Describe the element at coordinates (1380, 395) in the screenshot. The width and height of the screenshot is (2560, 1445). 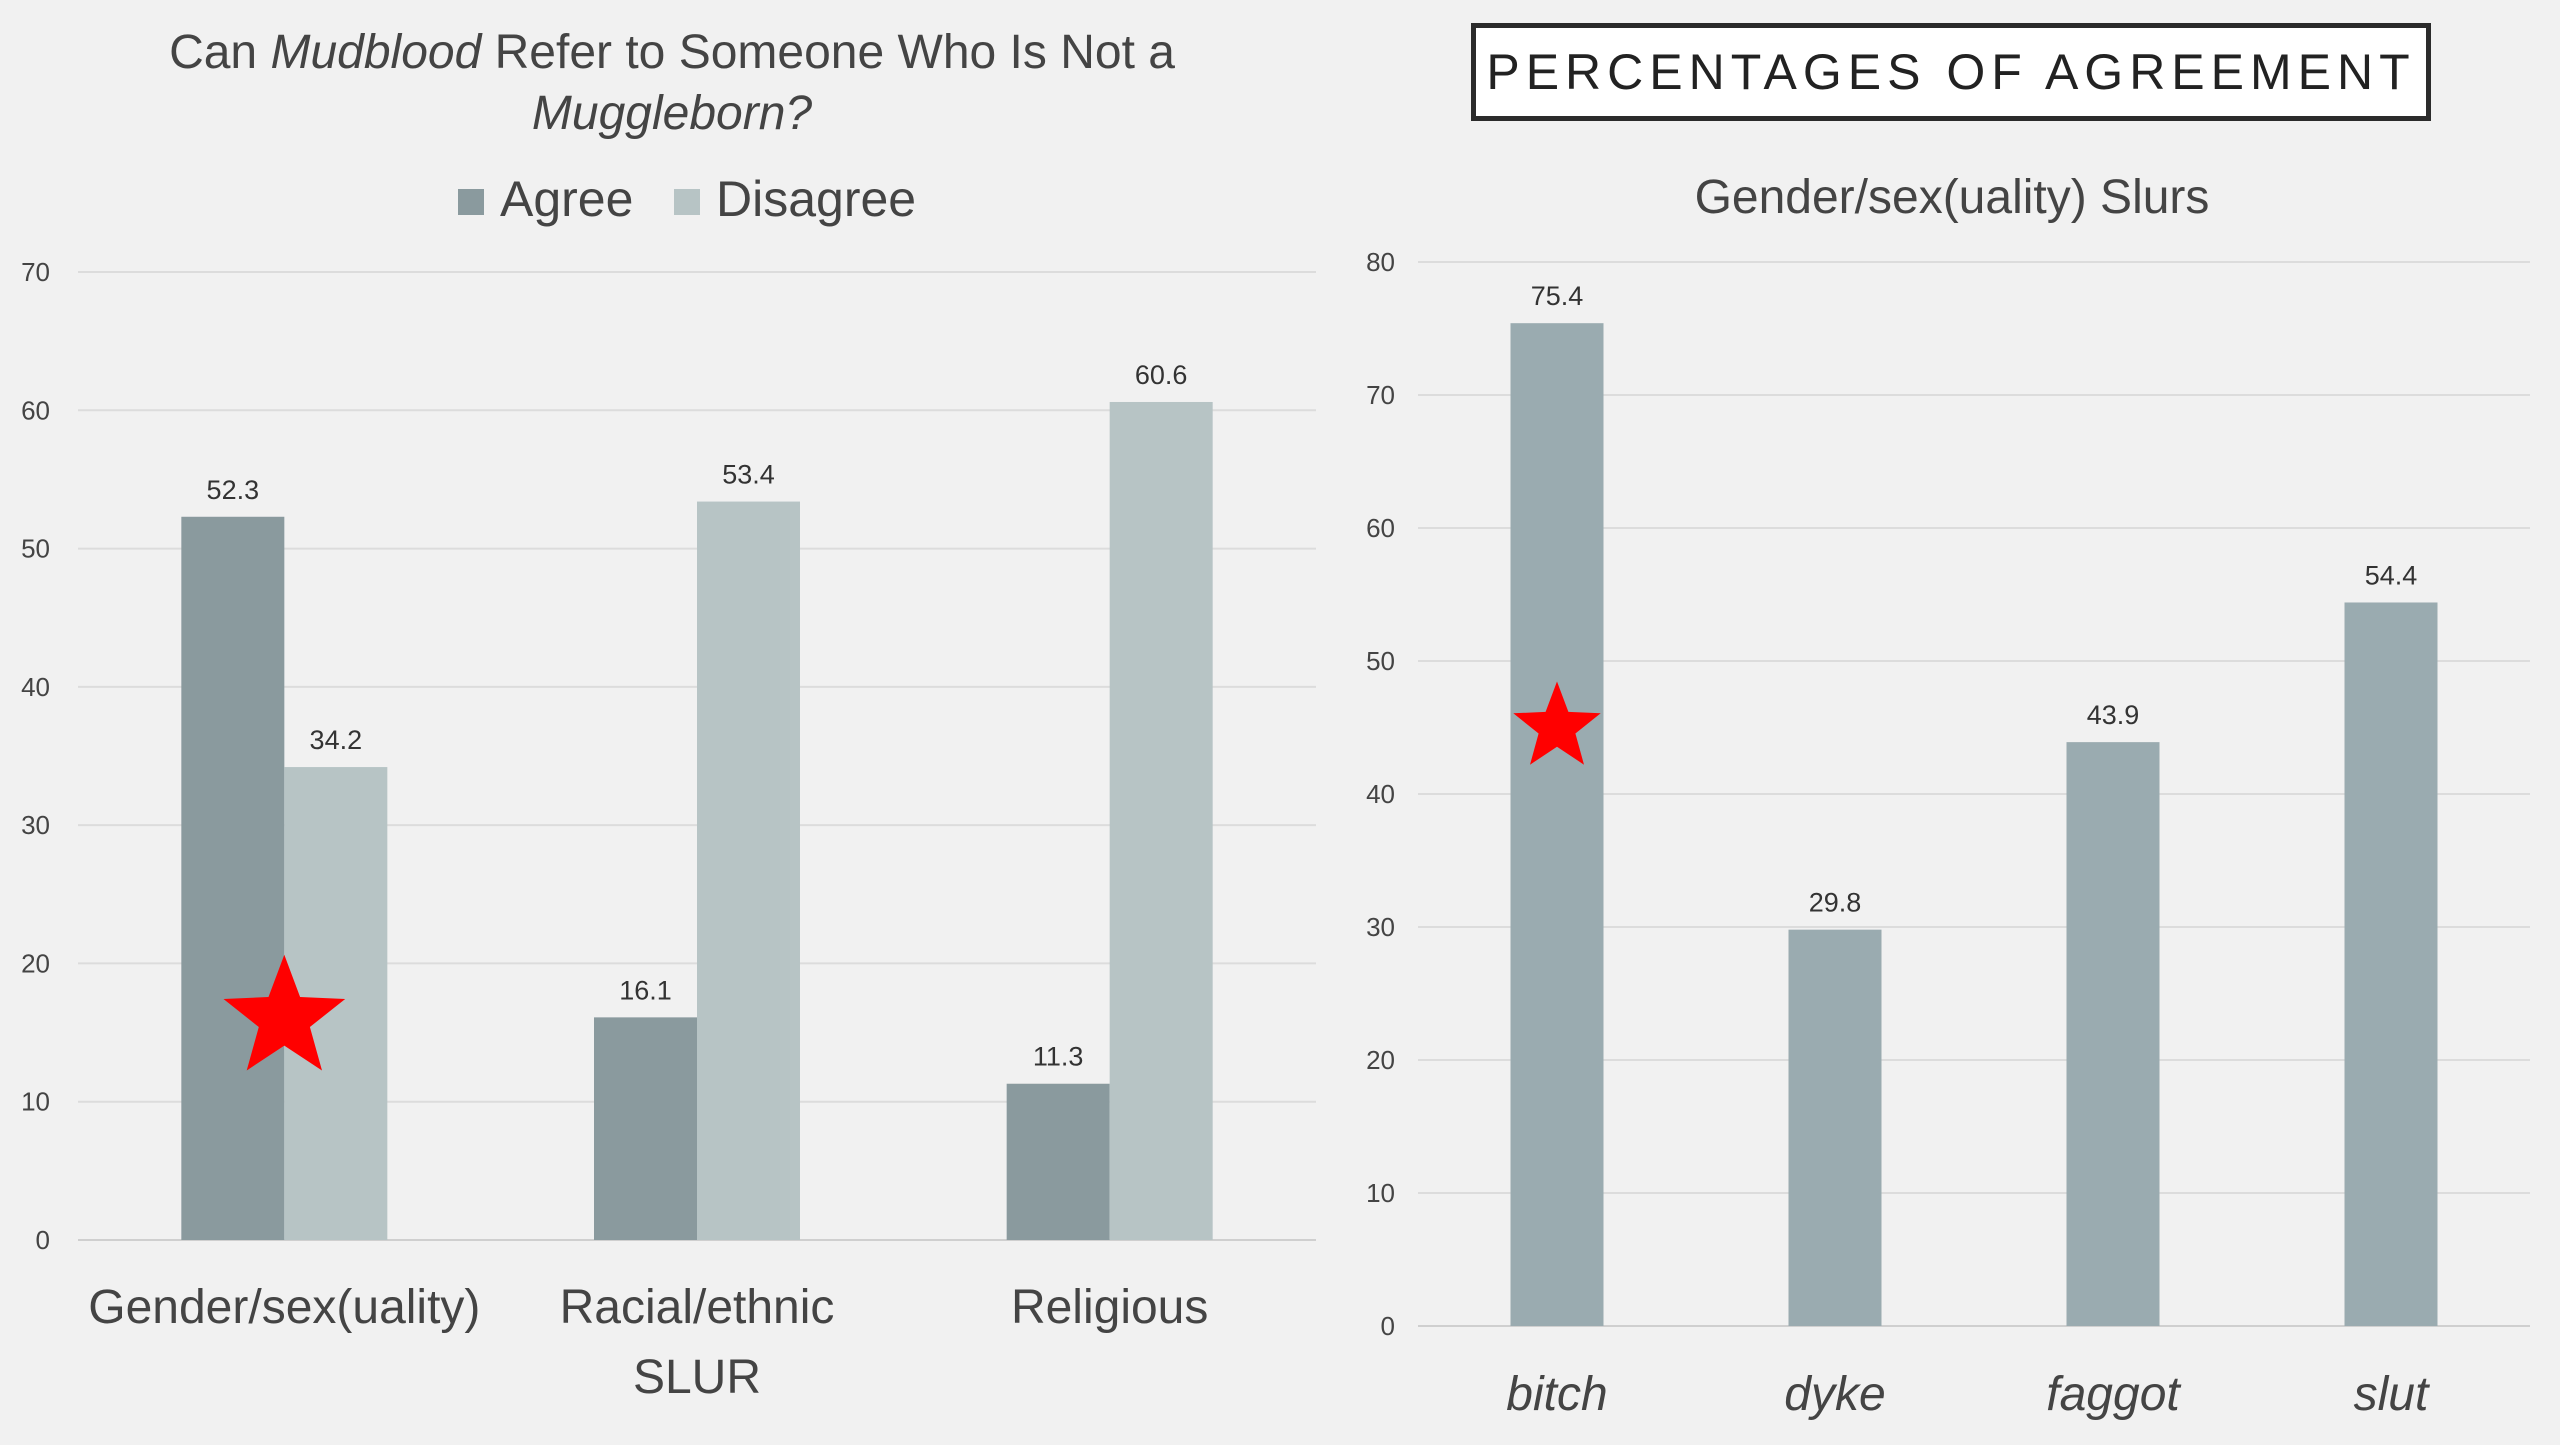
I see `chart2-ytick: 70` at that location.